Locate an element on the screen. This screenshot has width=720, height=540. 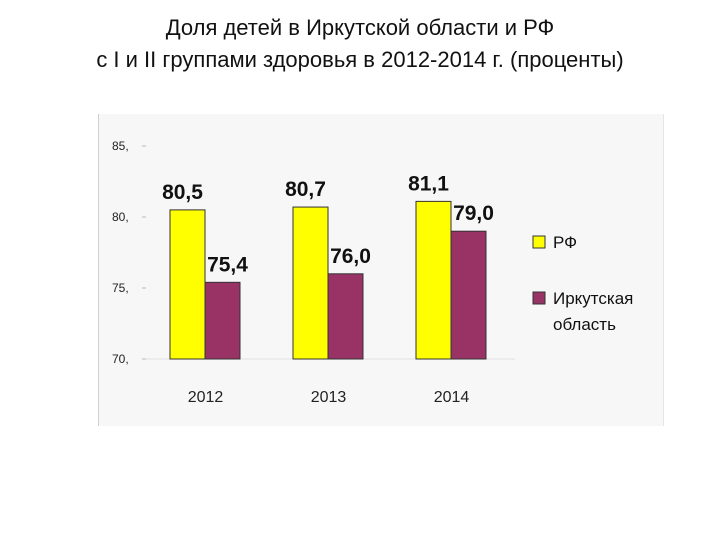
y-tick-label: 85, is located at coordinates (120, 146).